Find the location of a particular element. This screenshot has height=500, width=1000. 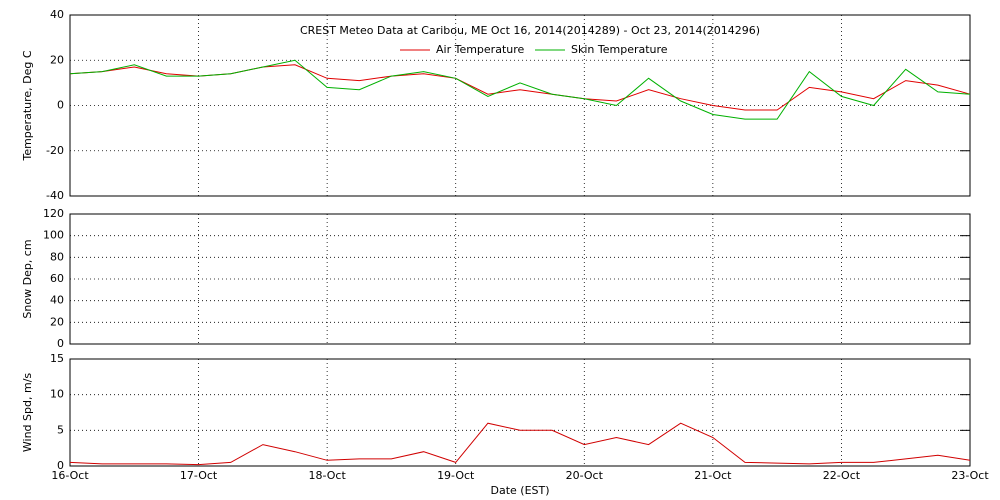

y-axis-label: Temperature, Deg C is located at coordinates (27, 105).